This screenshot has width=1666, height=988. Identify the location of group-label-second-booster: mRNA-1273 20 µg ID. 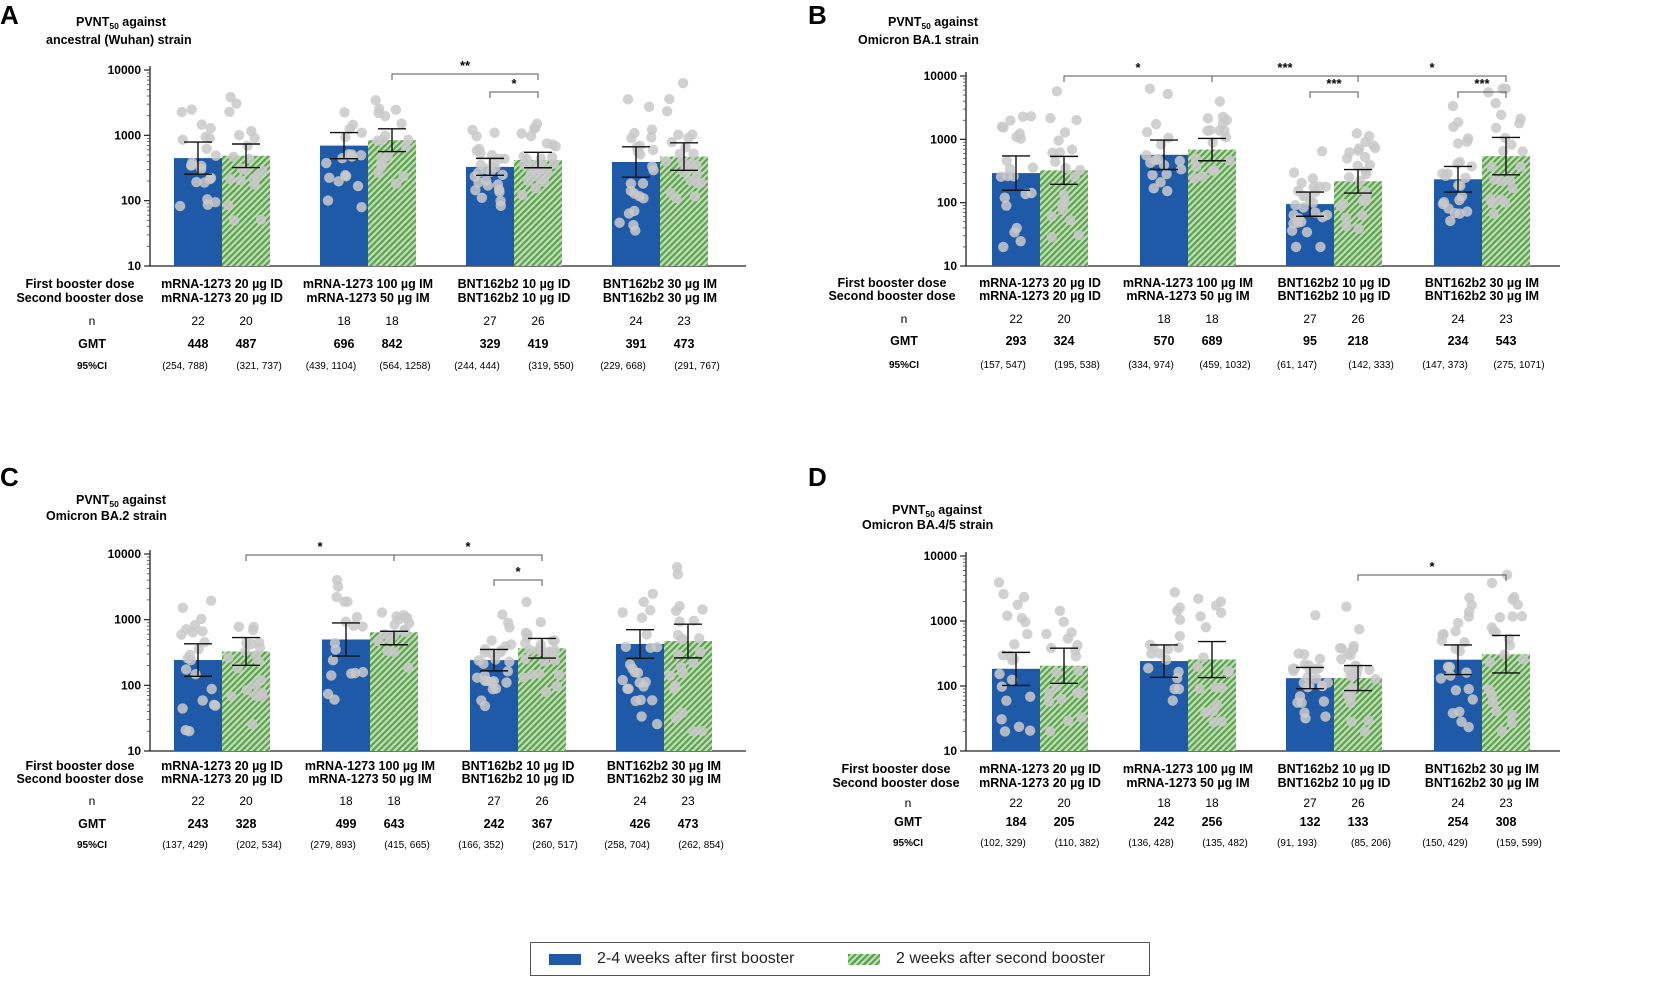
(1040, 296).